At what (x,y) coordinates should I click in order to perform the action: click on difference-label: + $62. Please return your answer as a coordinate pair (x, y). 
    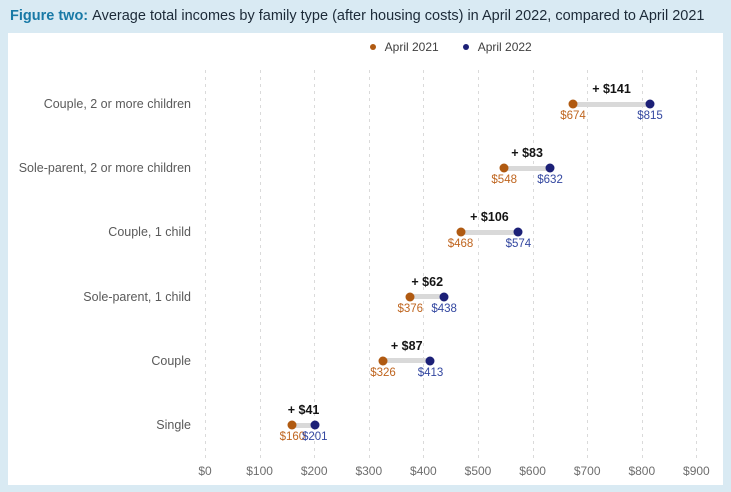
    Looking at the image, I should click on (427, 281).